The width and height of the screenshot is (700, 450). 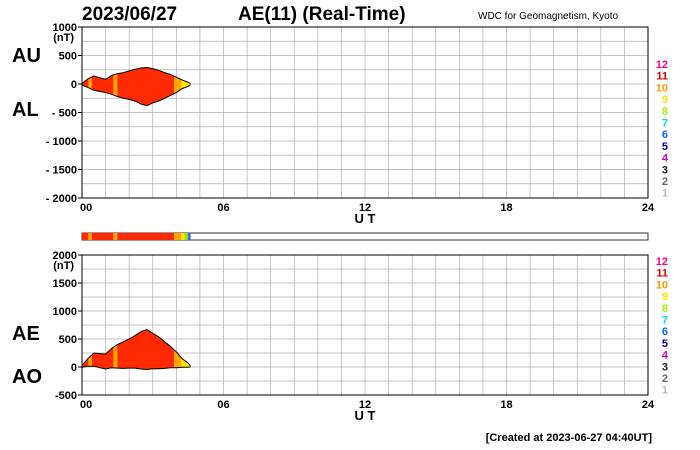 I want to click on y-tick-label: - 500, so click(x=64, y=114).